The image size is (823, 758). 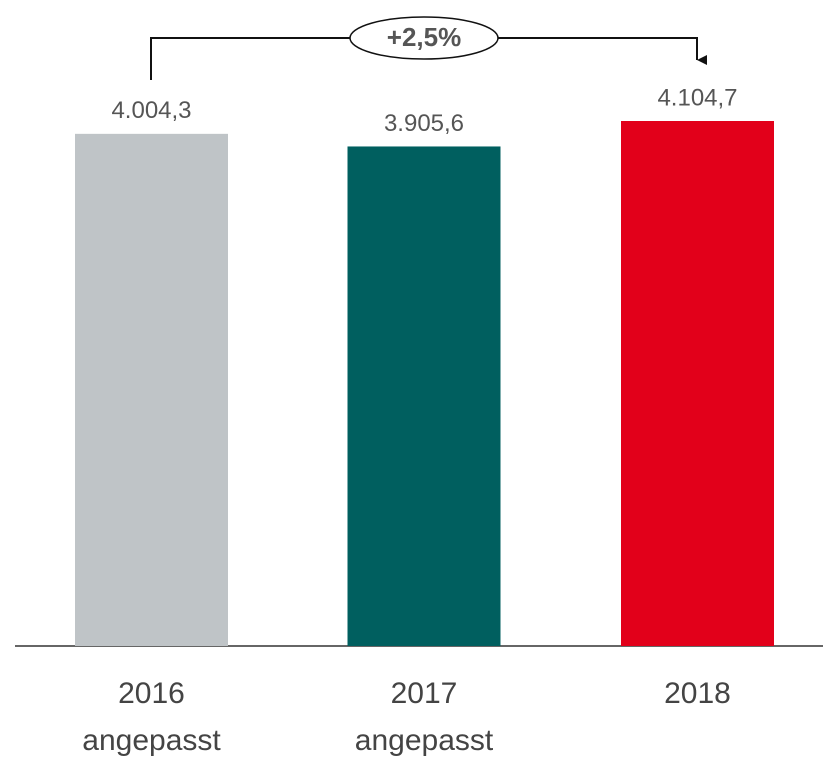 I want to click on growth-connector, so click(x=423, y=58).